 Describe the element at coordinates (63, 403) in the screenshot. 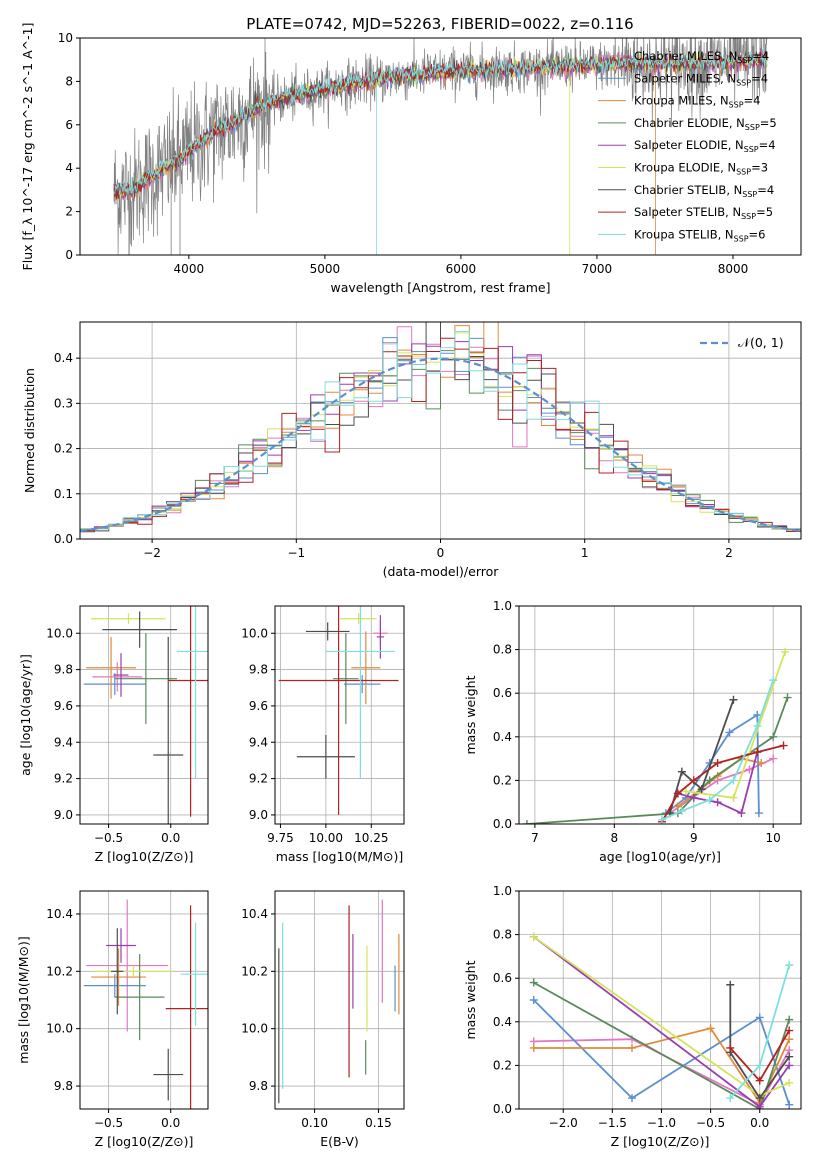

I see `y-tick-label: 0.3` at that location.